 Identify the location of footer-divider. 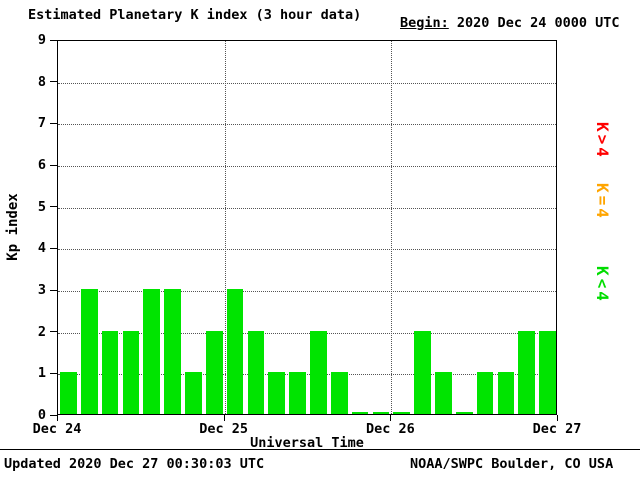
(320, 449).